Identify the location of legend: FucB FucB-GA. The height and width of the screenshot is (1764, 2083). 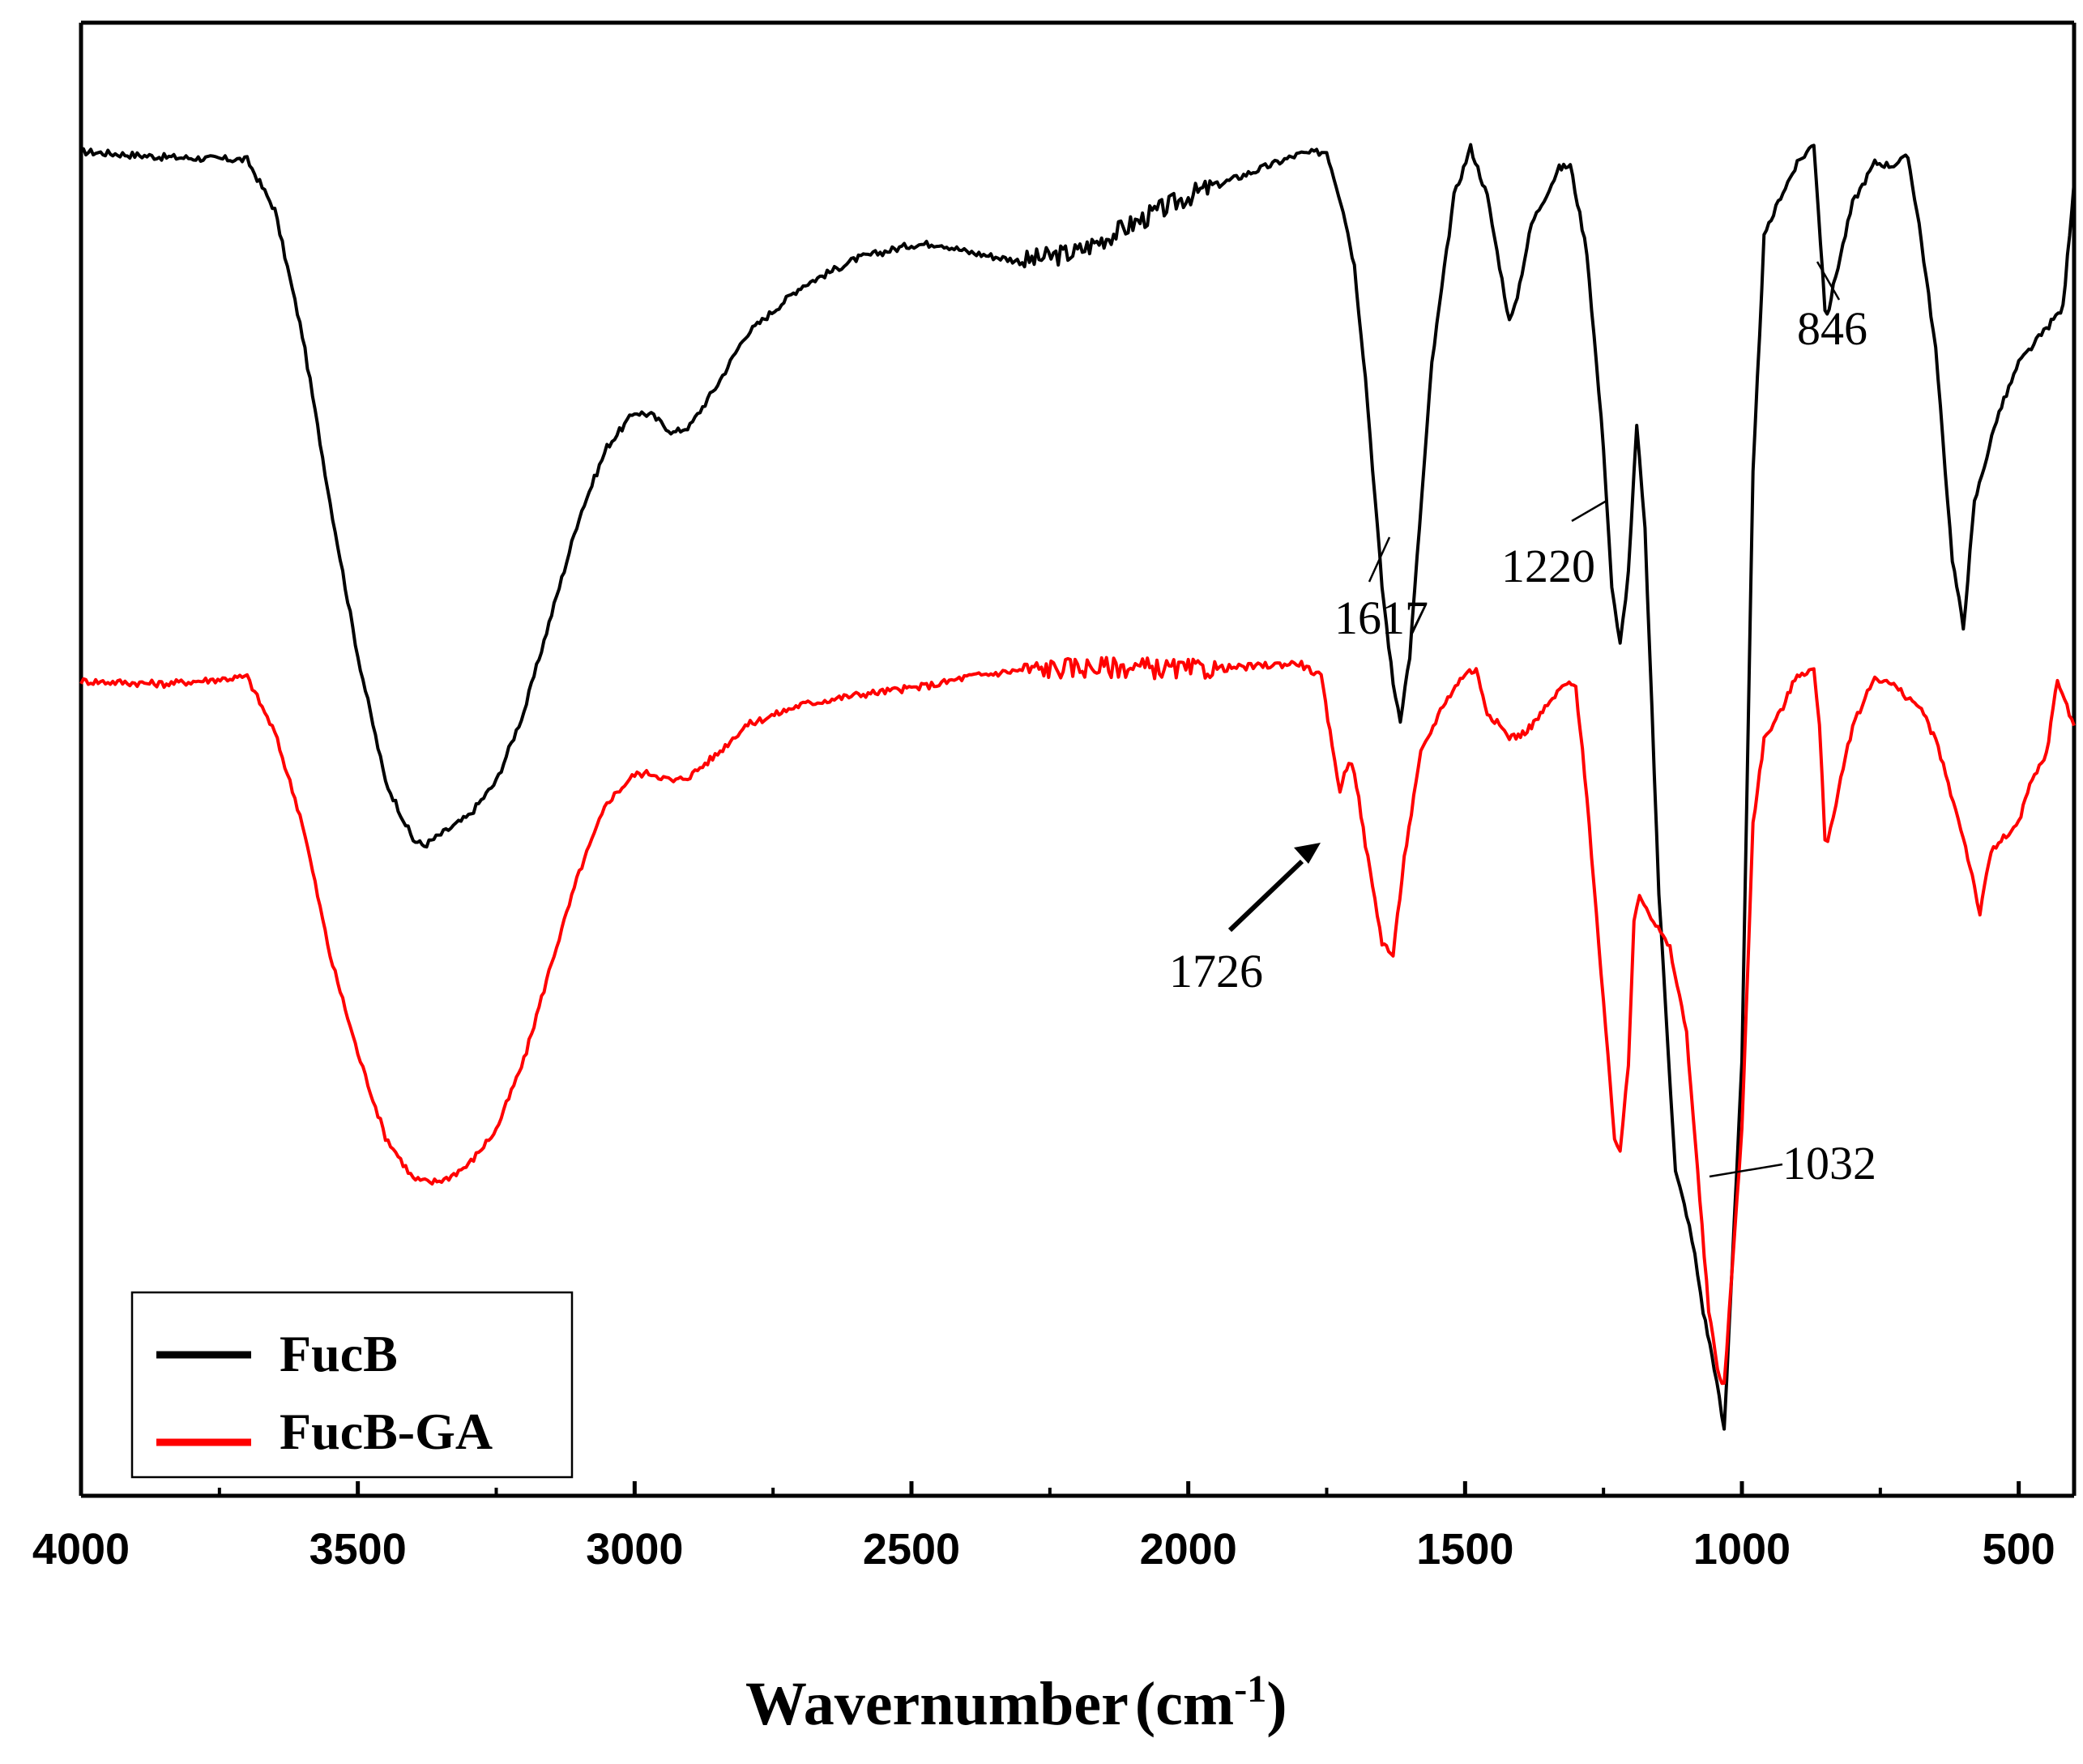
(352, 1385).